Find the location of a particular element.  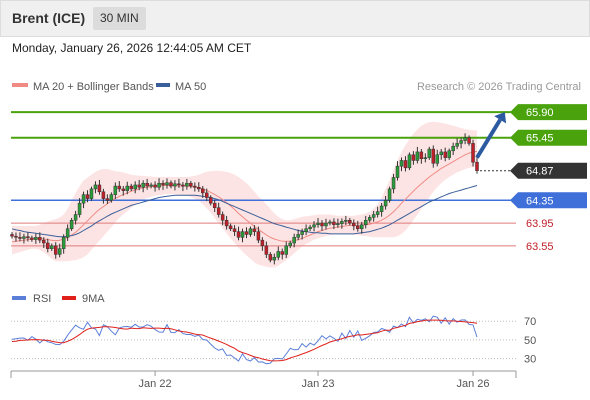

last-price-label: 64.87 is located at coordinates (540, 172).